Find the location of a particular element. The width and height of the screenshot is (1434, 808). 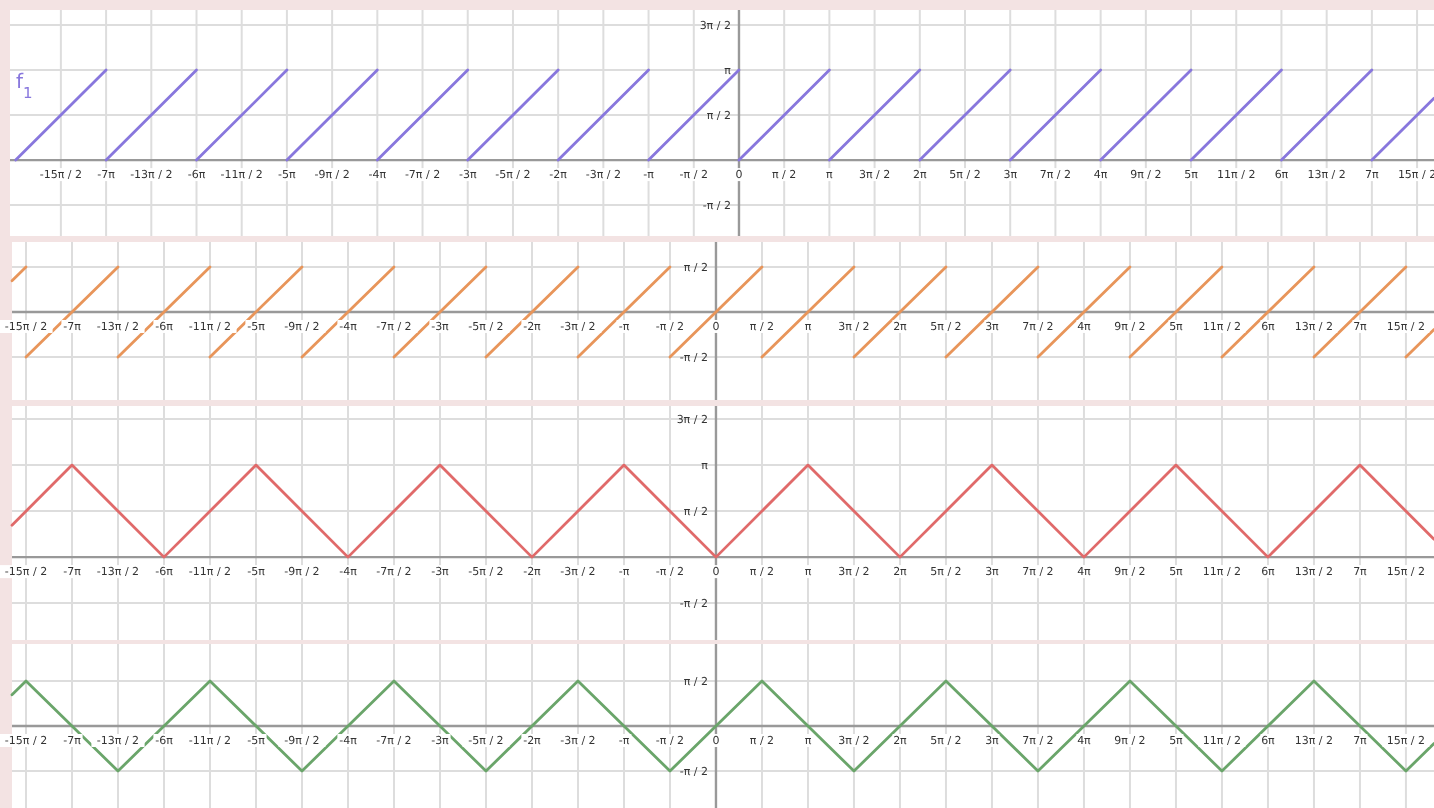

line-series is located at coordinates (722, 511).